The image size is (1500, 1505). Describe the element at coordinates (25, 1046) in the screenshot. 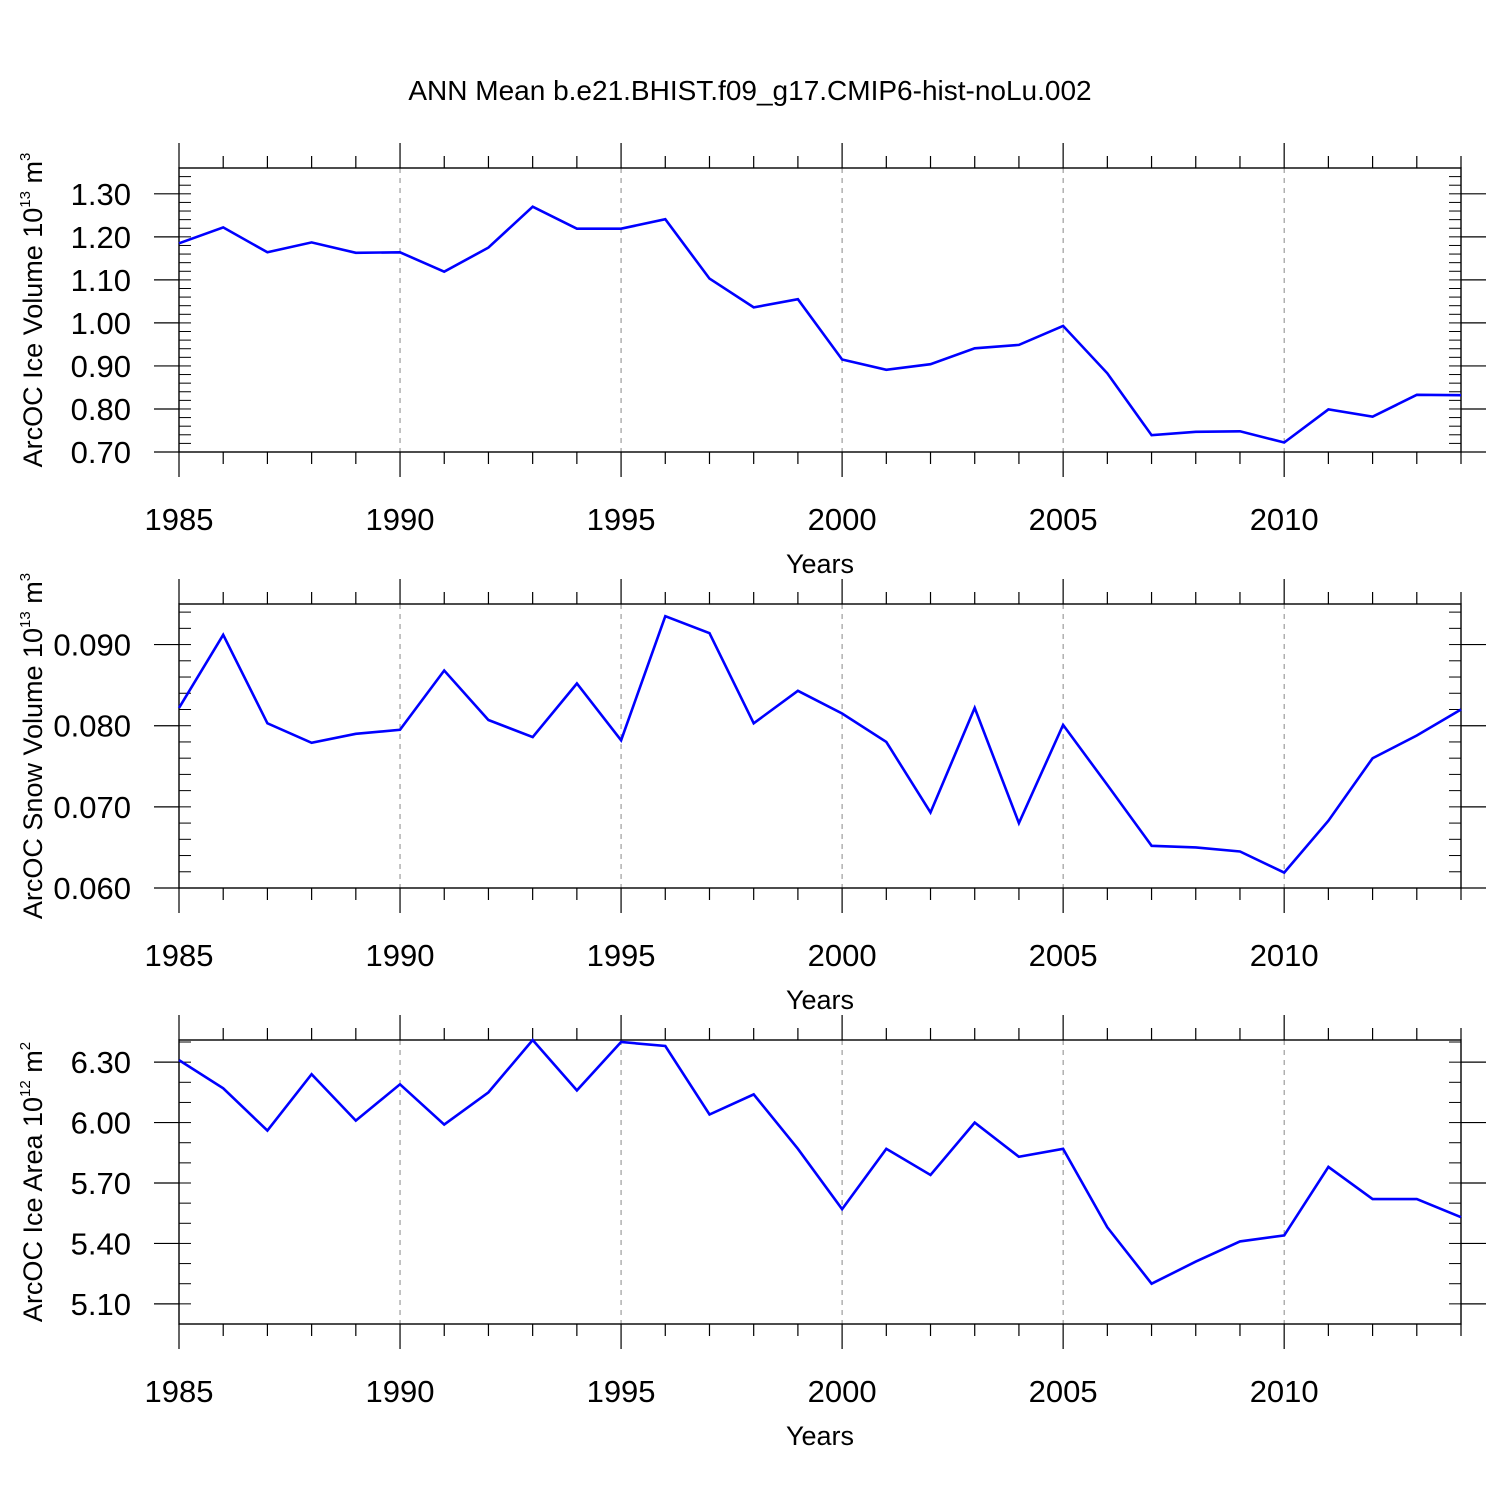

I see `y-axis-title-unit-exponent: 2` at that location.